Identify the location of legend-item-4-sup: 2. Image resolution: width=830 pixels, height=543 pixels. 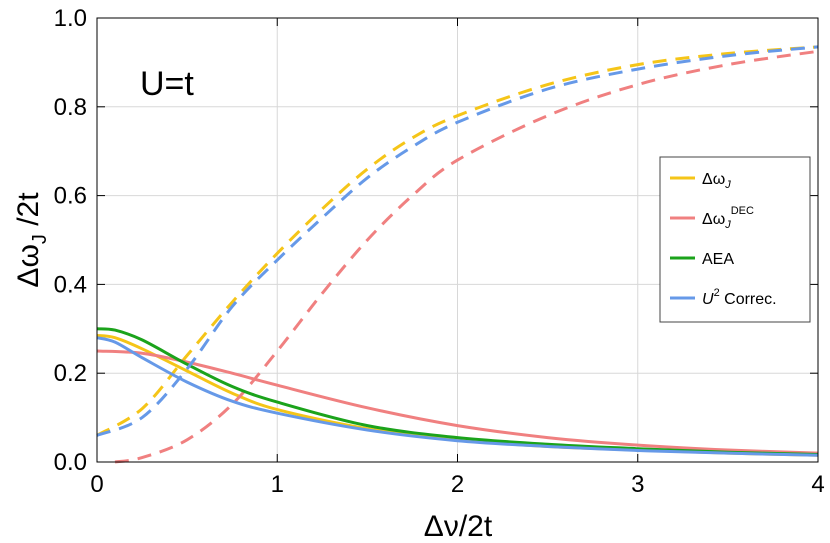
(717, 293).